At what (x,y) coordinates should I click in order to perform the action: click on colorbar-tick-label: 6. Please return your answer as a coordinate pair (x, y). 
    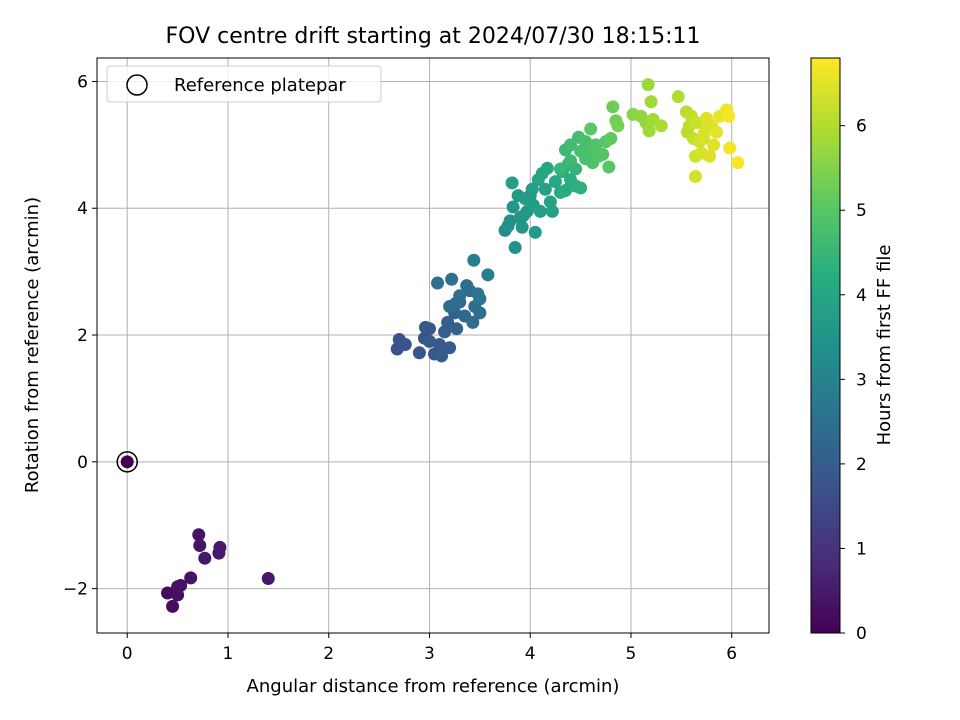
    Looking at the image, I should click on (861, 127).